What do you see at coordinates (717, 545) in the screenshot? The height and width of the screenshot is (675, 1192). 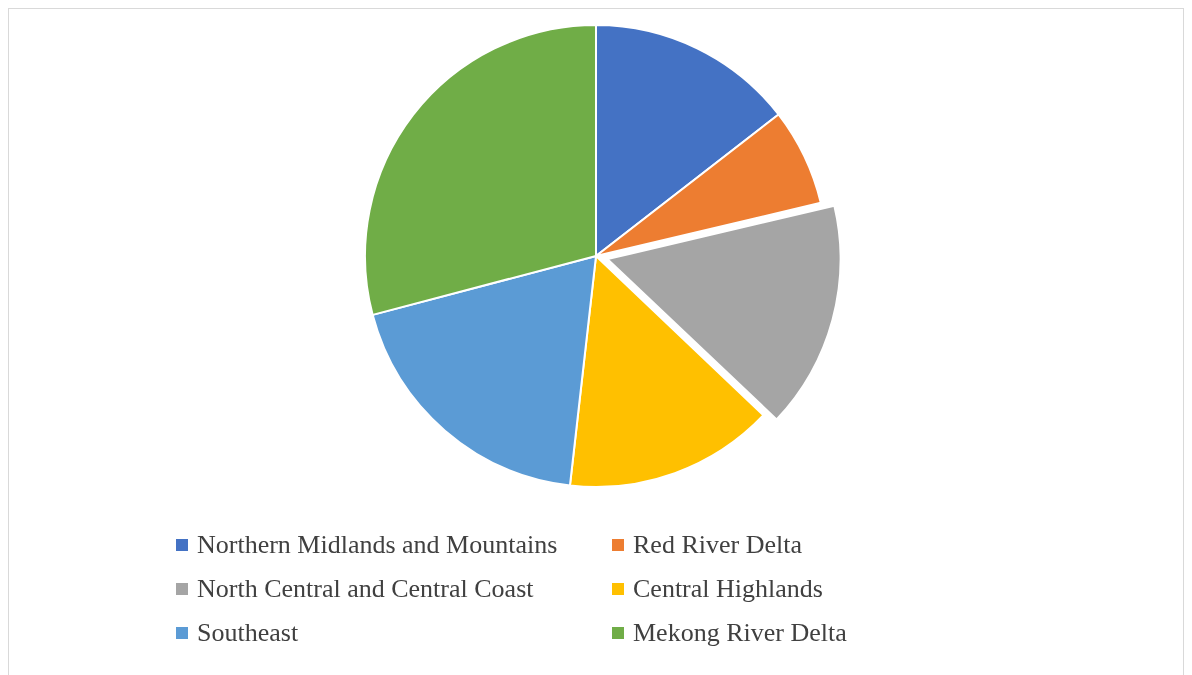 I see `legend-label: Red River Delta` at bounding box center [717, 545].